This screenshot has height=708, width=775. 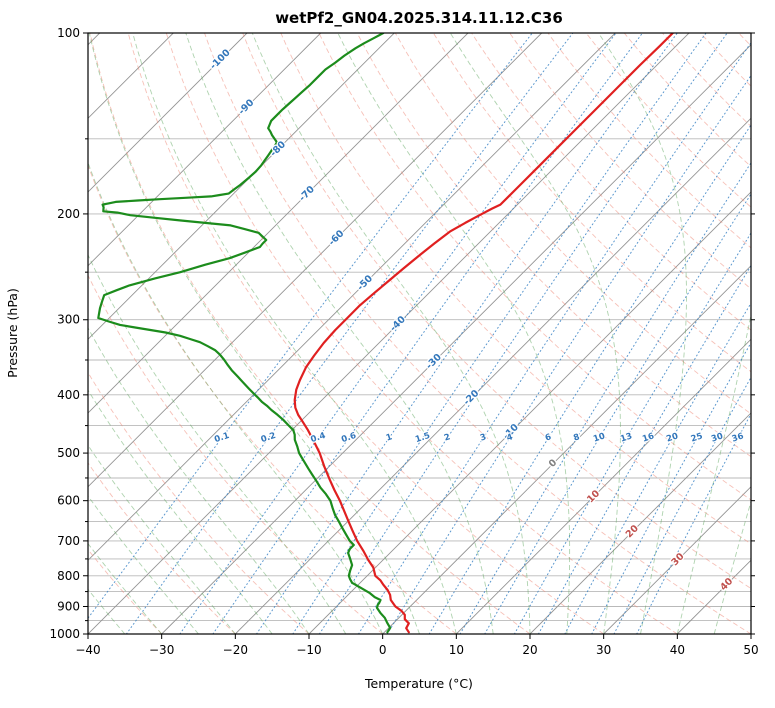 What do you see at coordinates (68, 33) in the screenshot?
I see `y-tick-label: 100` at bounding box center [68, 33].